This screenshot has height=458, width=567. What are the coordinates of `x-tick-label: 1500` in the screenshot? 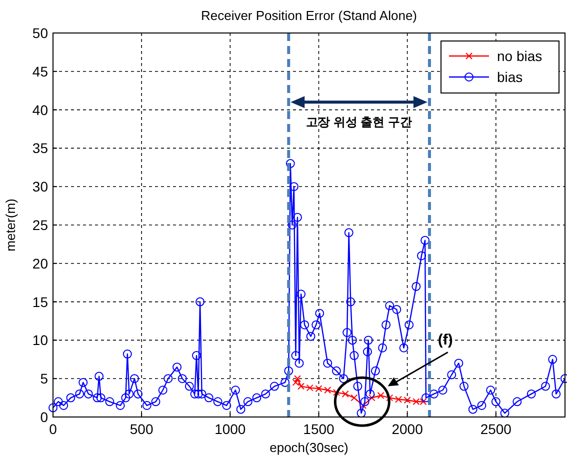 It's located at (319, 429).